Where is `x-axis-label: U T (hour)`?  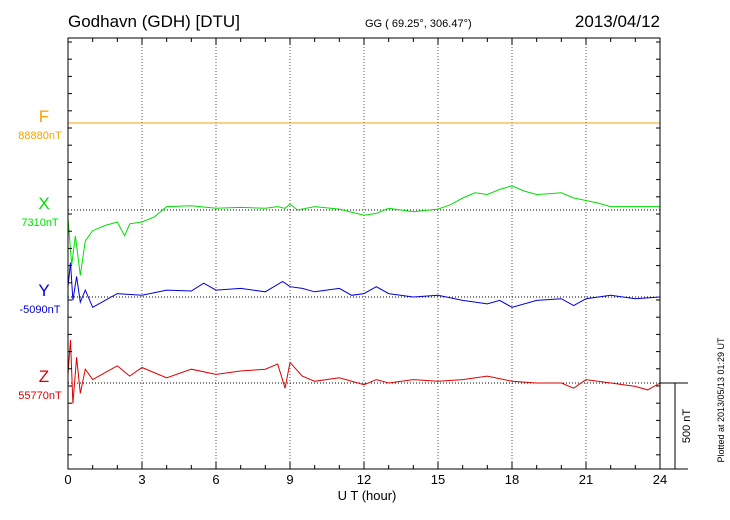
x-axis-label: U T (hour) is located at coordinates (367, 495).